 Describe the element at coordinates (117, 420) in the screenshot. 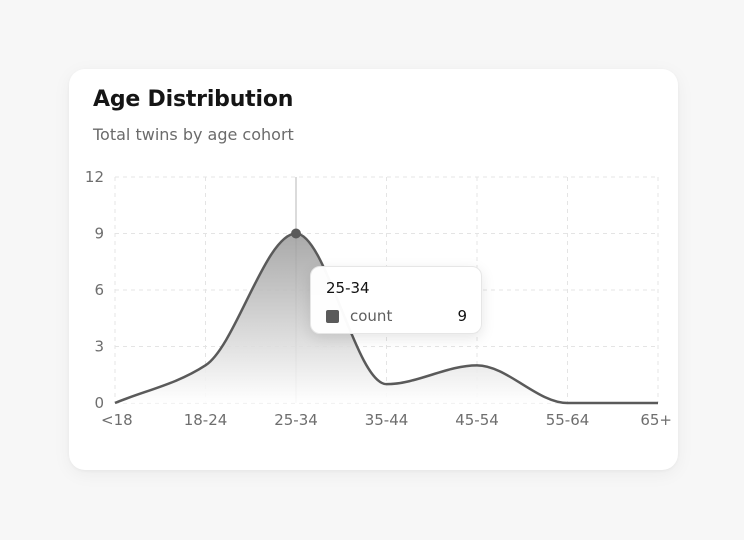

I see `x-tick-label-0: <18` at that location.